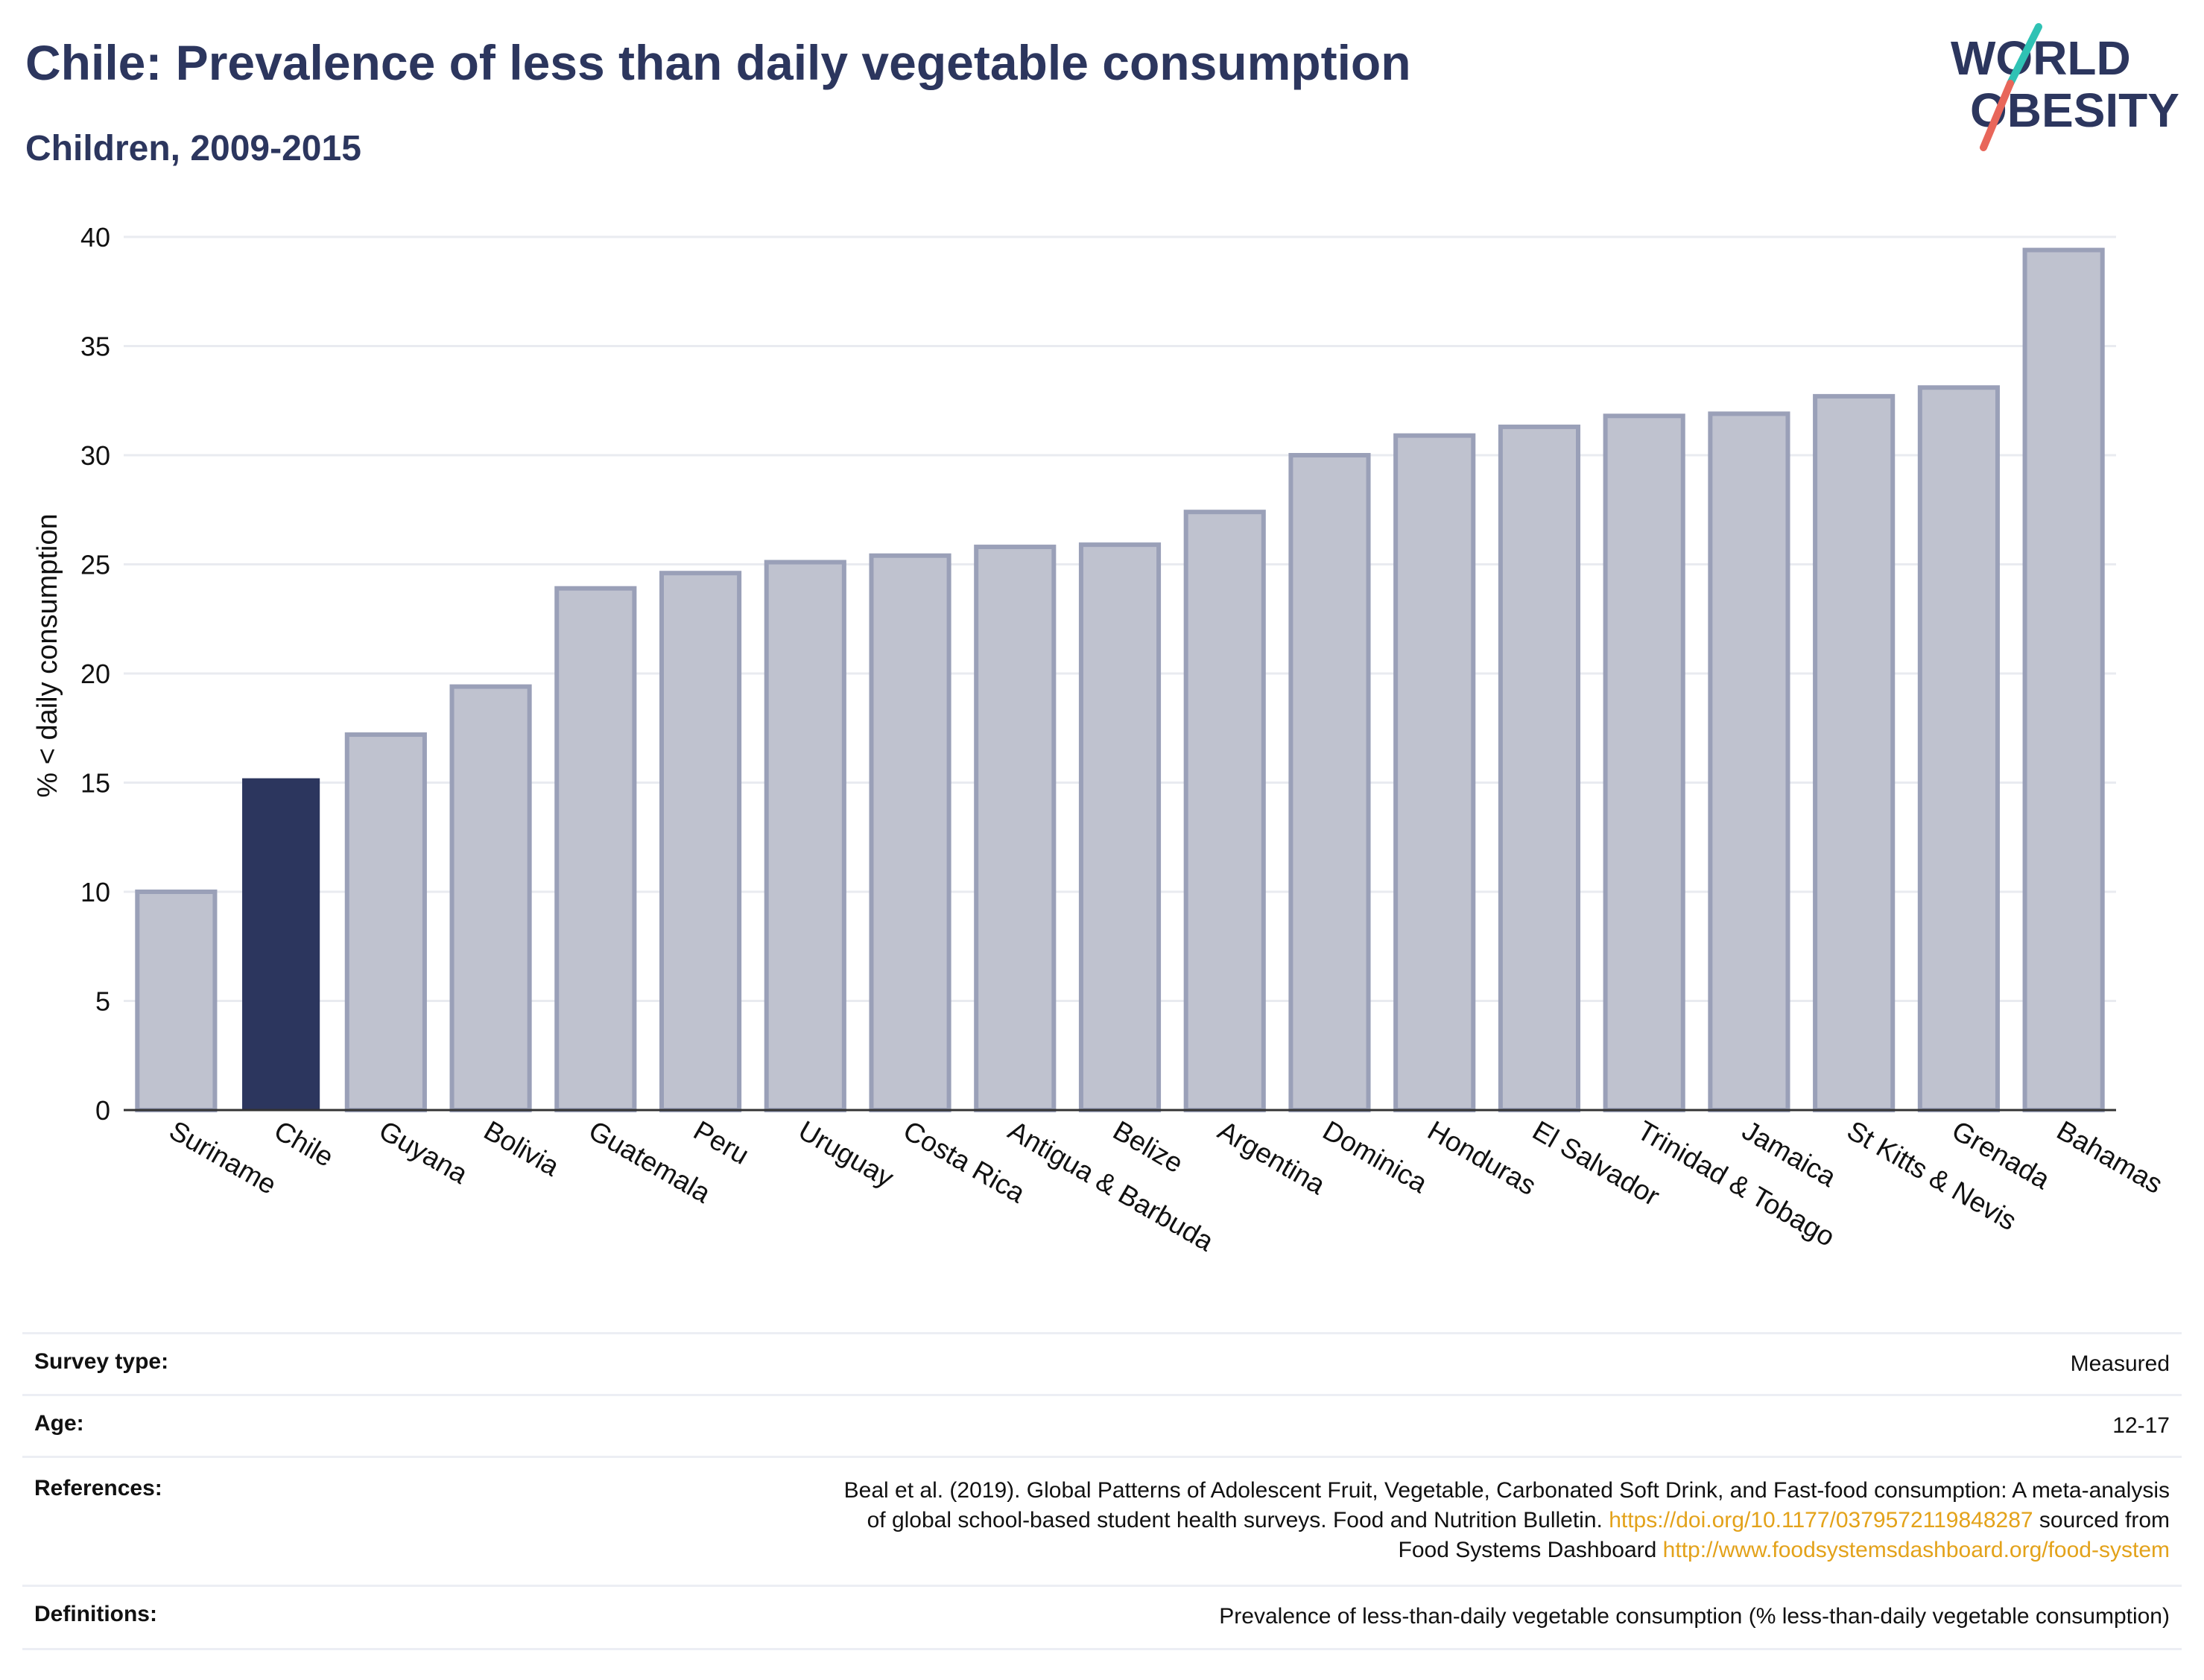  What do you see at coordinates (176, 1001) in the screenshot?
I see `bar-suriname` at bounding box center [176, 1001].